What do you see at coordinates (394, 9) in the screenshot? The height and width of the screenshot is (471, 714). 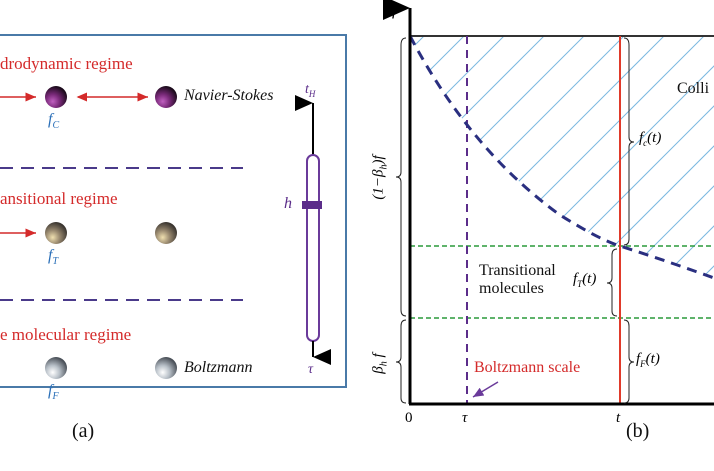 I see `y-axis-label: f` at bounding box center [394, 9].